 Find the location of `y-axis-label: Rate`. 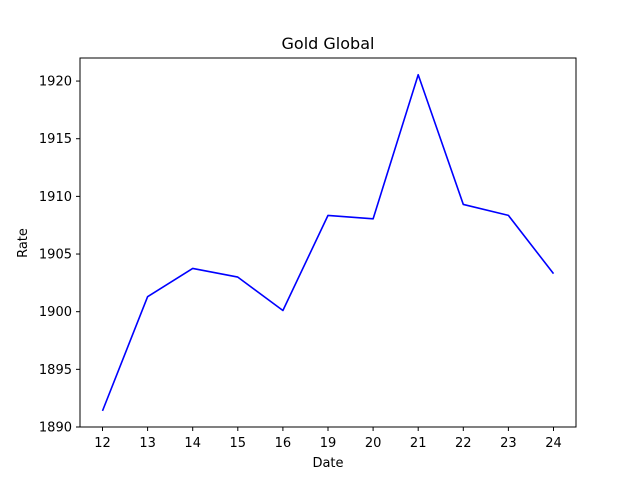

y-axis-label: Rate is located at coordinates (23, 243).